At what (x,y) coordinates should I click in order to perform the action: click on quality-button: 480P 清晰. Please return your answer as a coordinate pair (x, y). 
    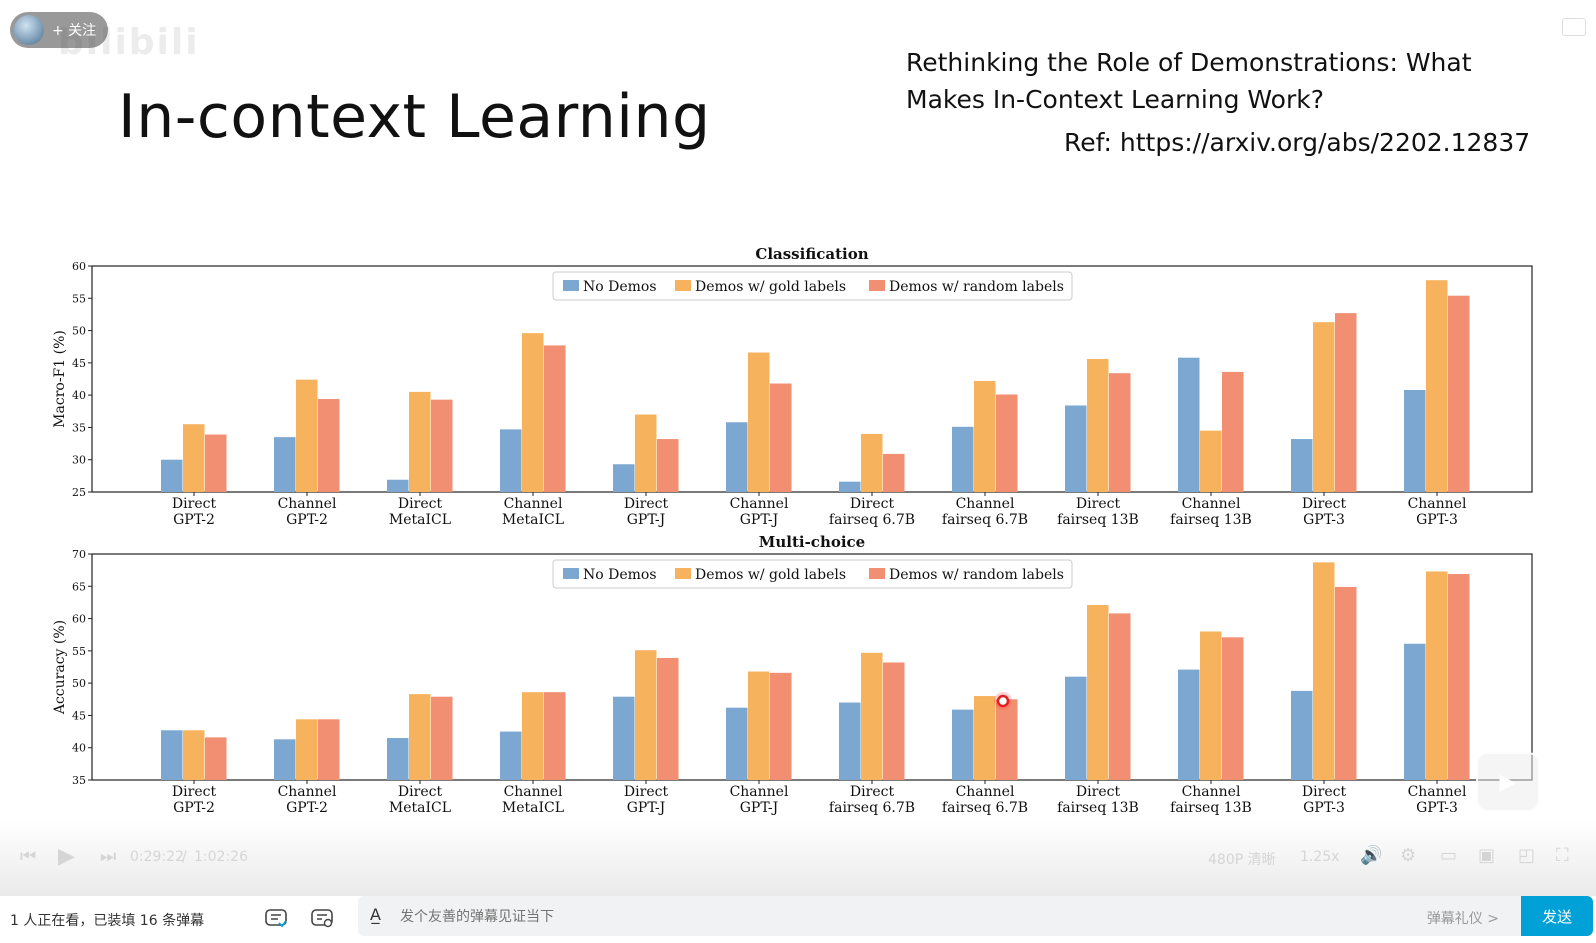
    Looking at the image, I should click on (1242, 860).